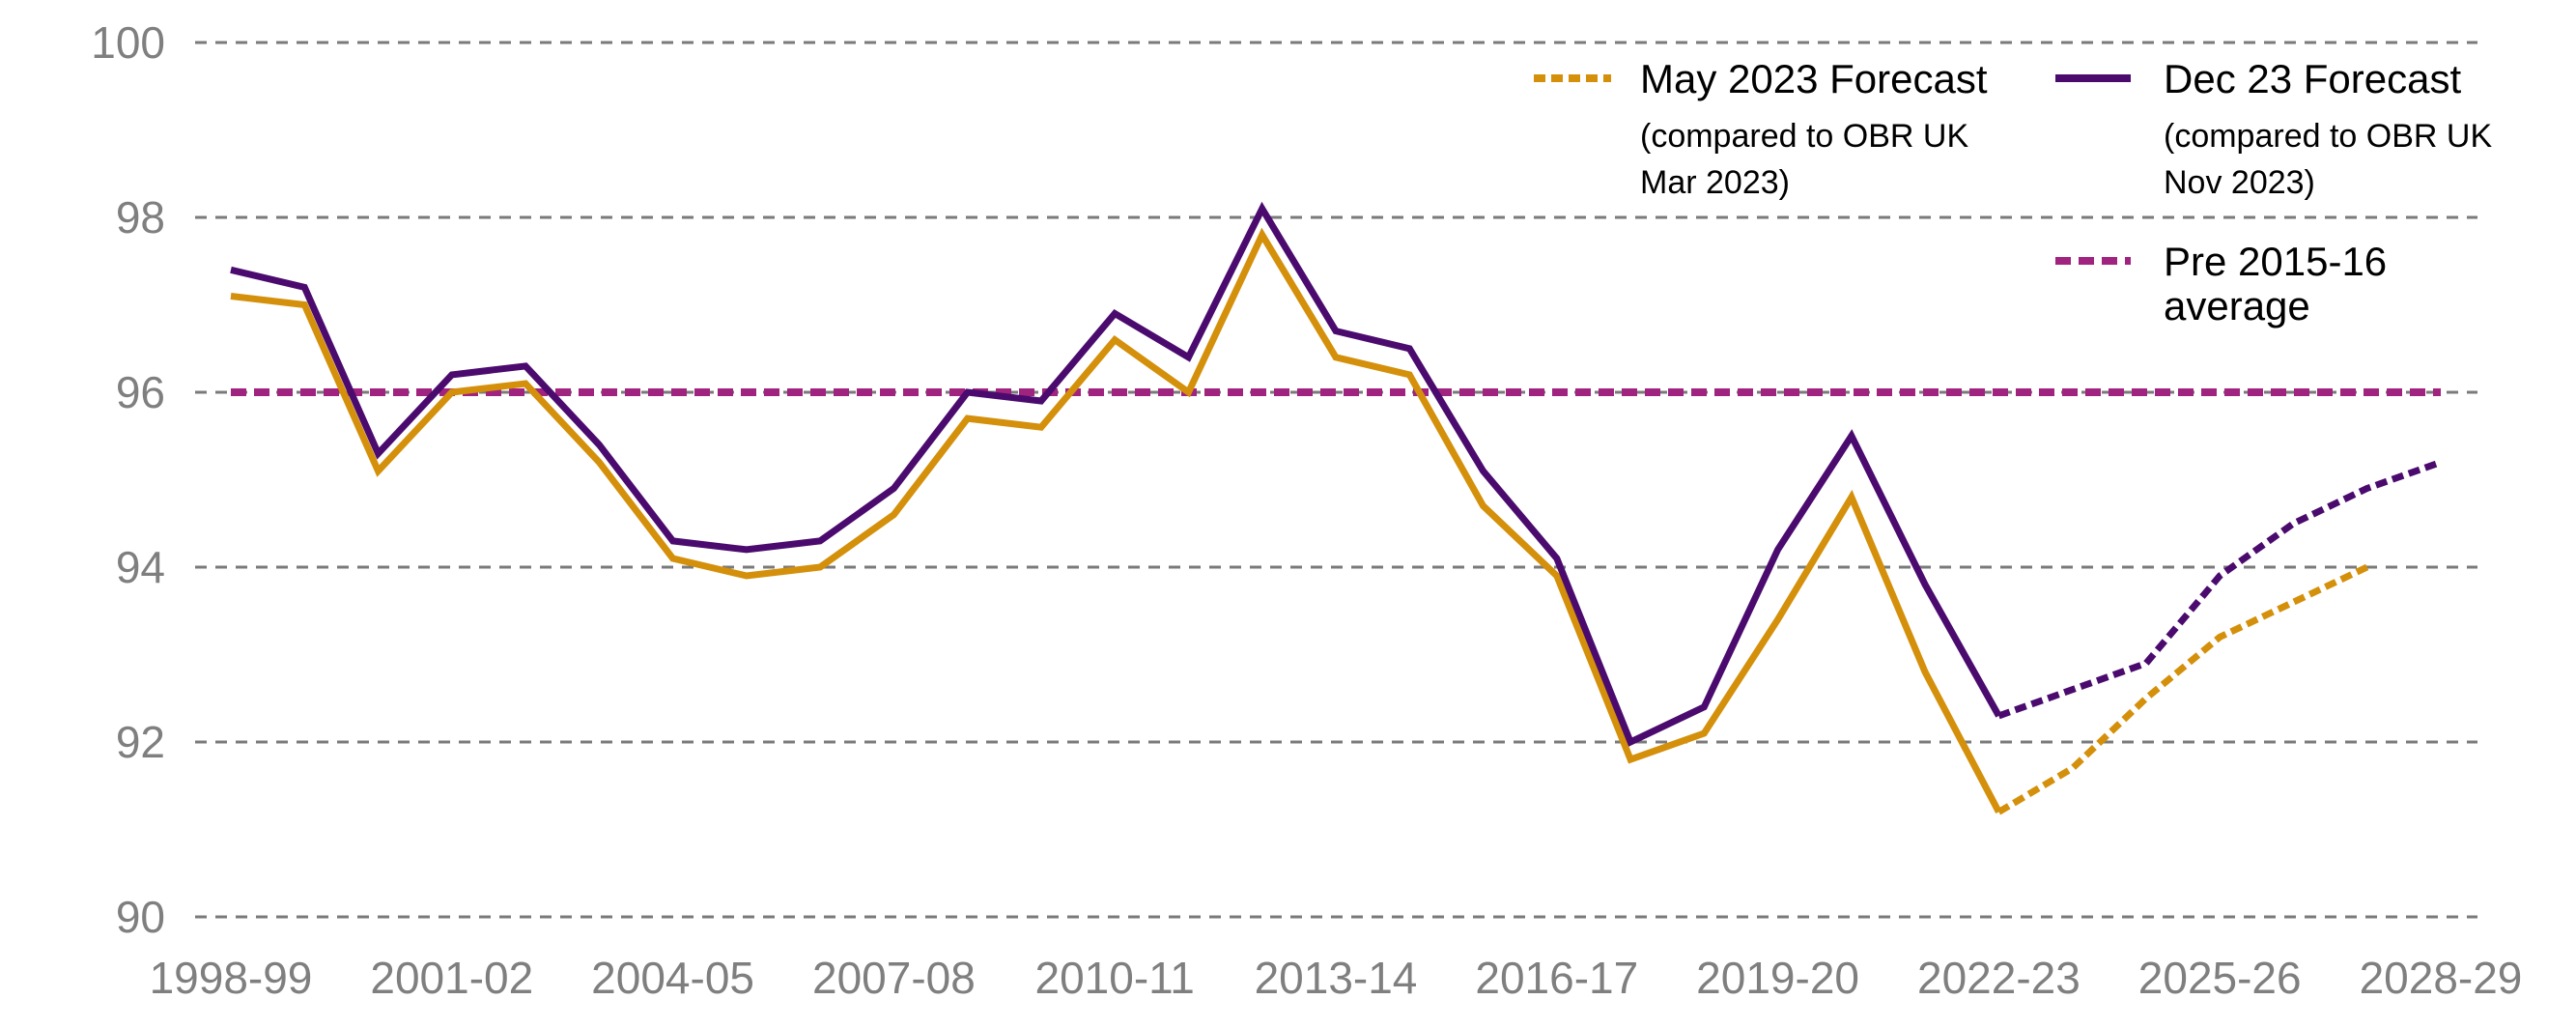 The image size is (2576, 1028). I want to click on legend-label-average: Pre 2015-16, so click(2275, 261).